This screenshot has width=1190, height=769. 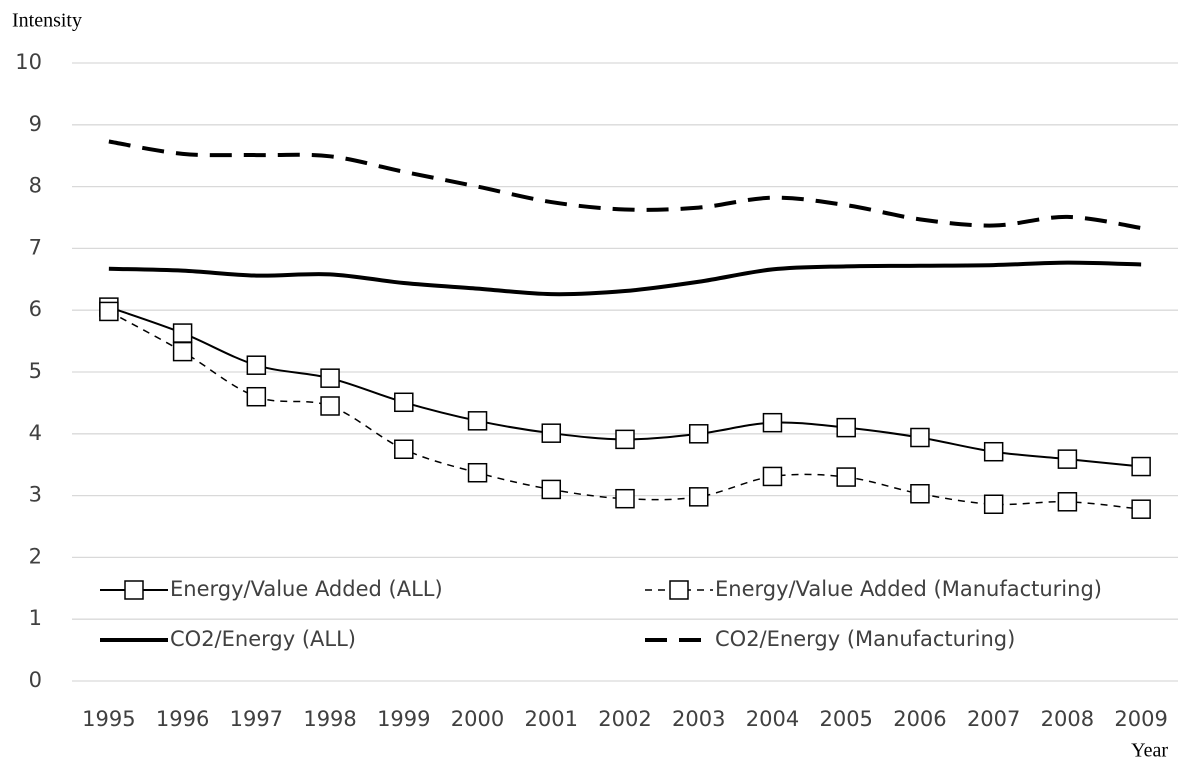 I want to click on y-tick-label: 5, so click(x=35, y=371).